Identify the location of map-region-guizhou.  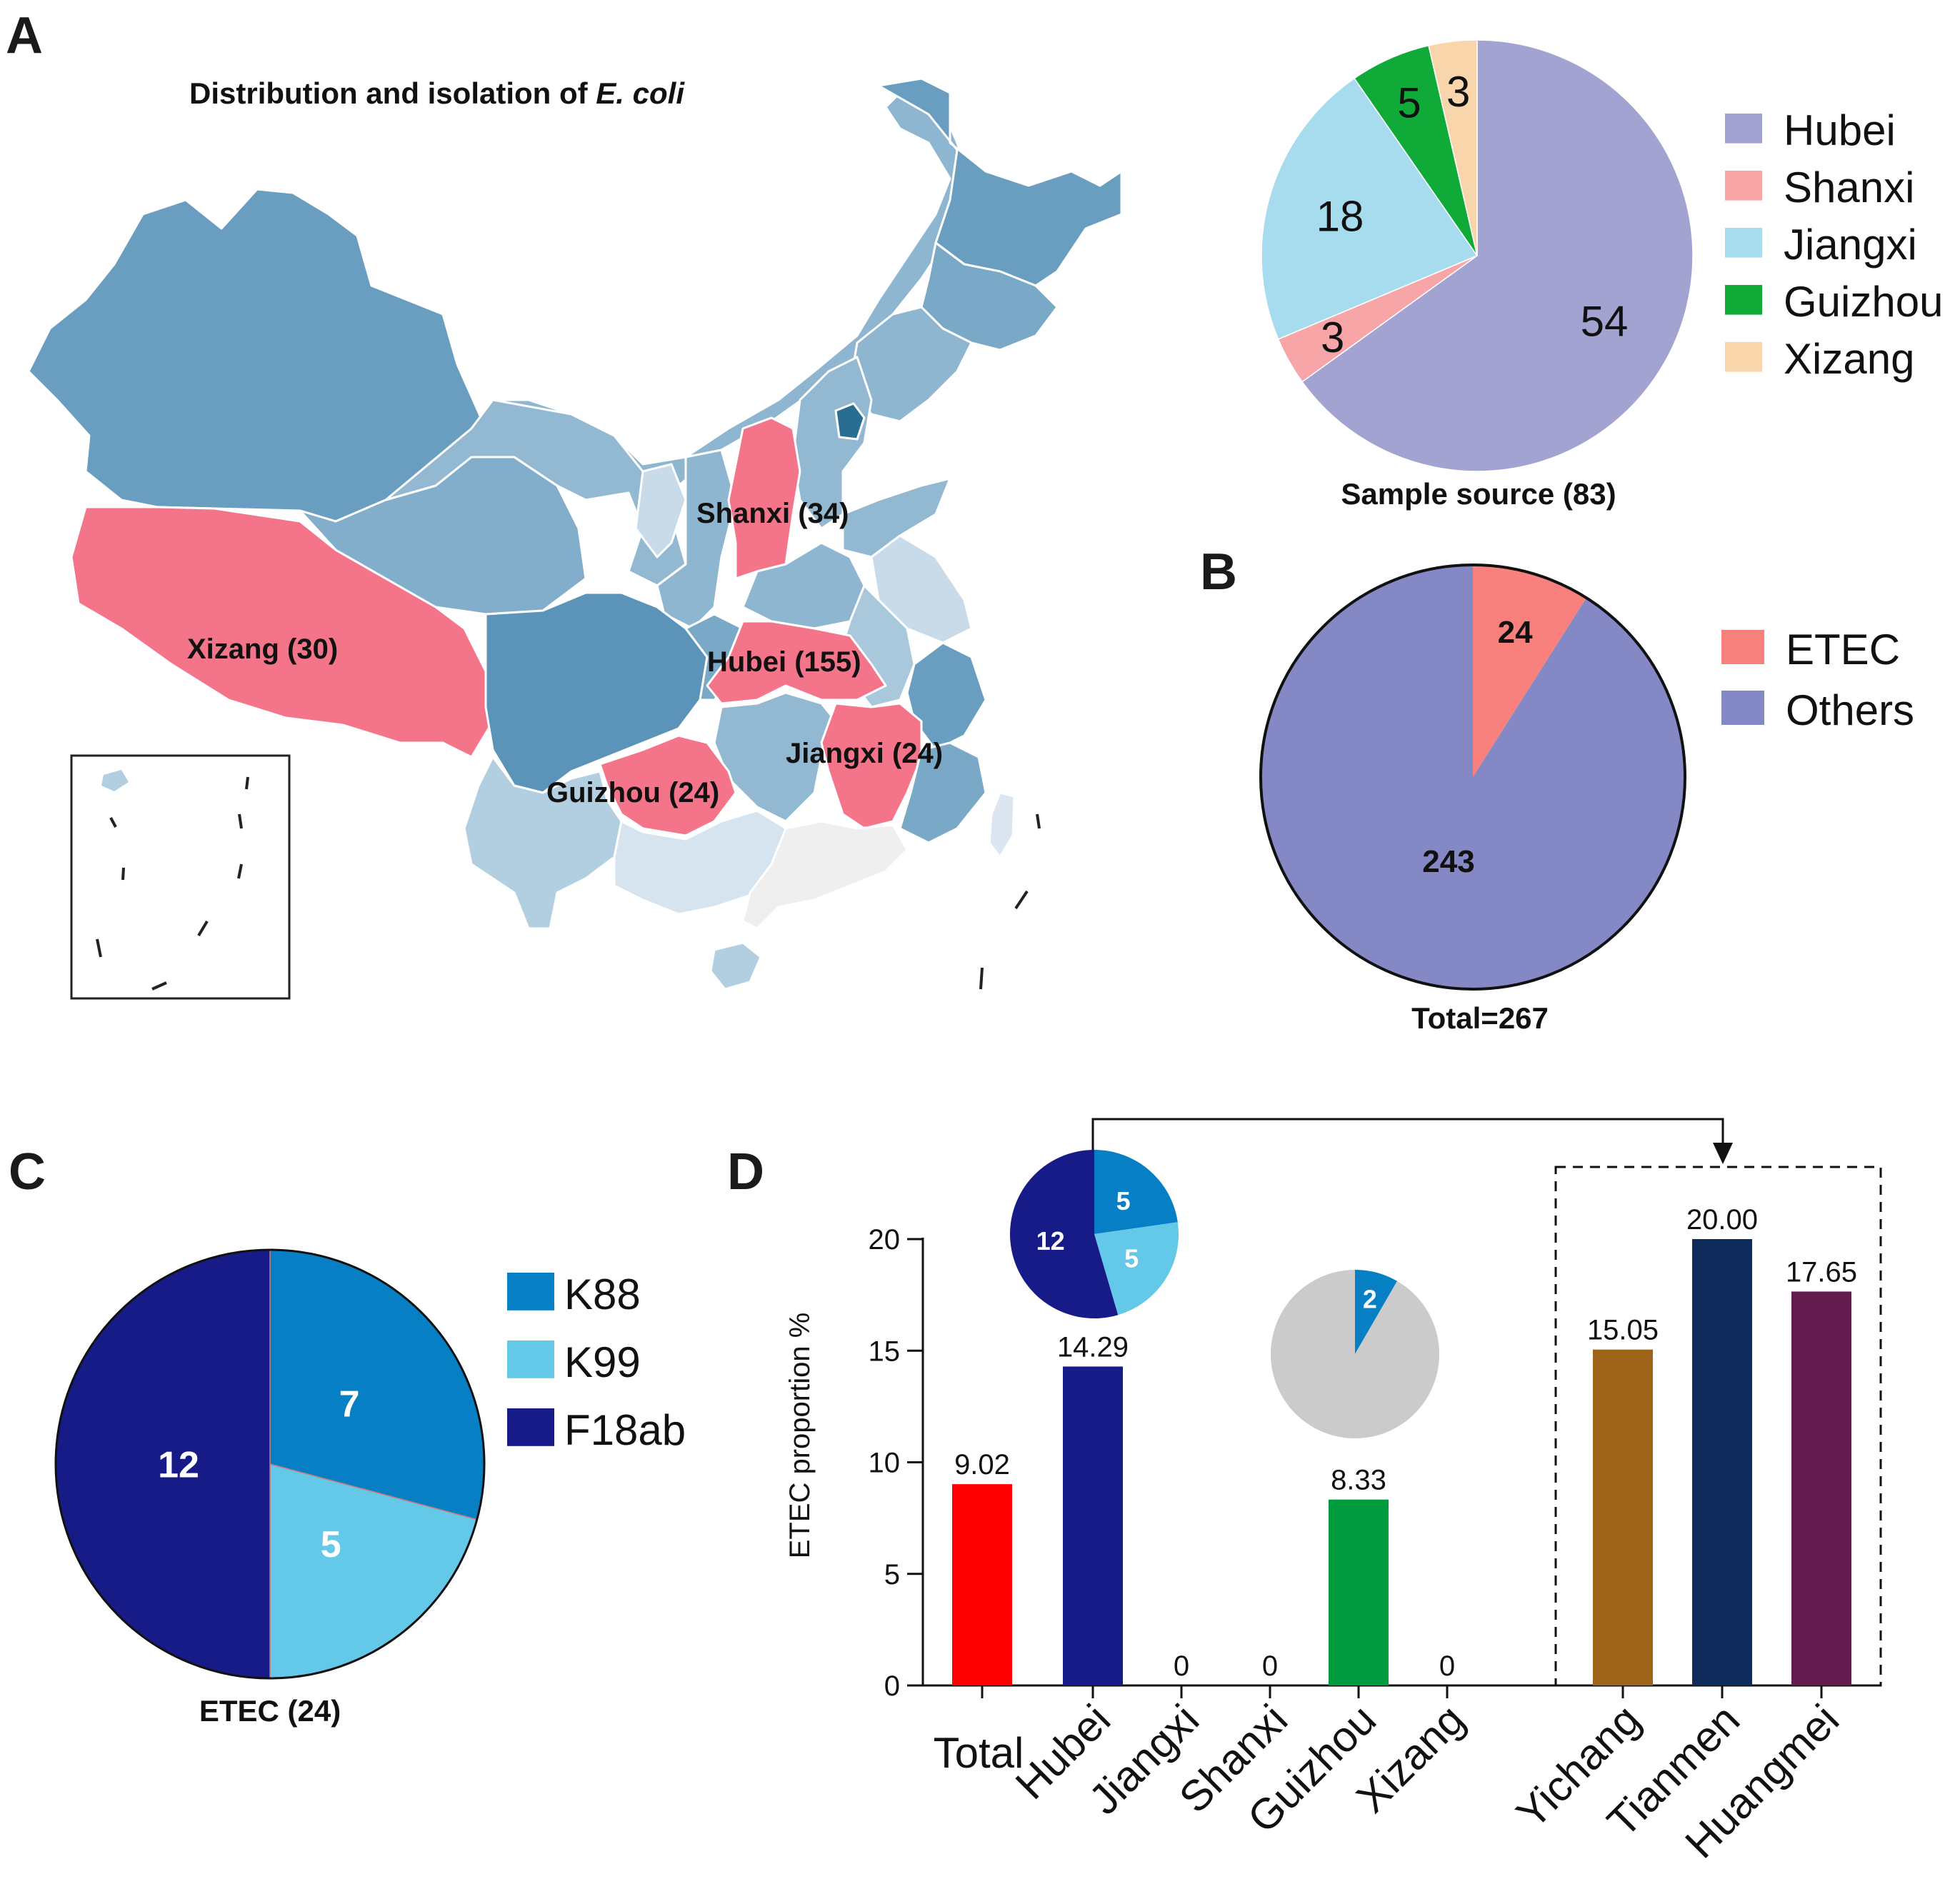
(668, 786).